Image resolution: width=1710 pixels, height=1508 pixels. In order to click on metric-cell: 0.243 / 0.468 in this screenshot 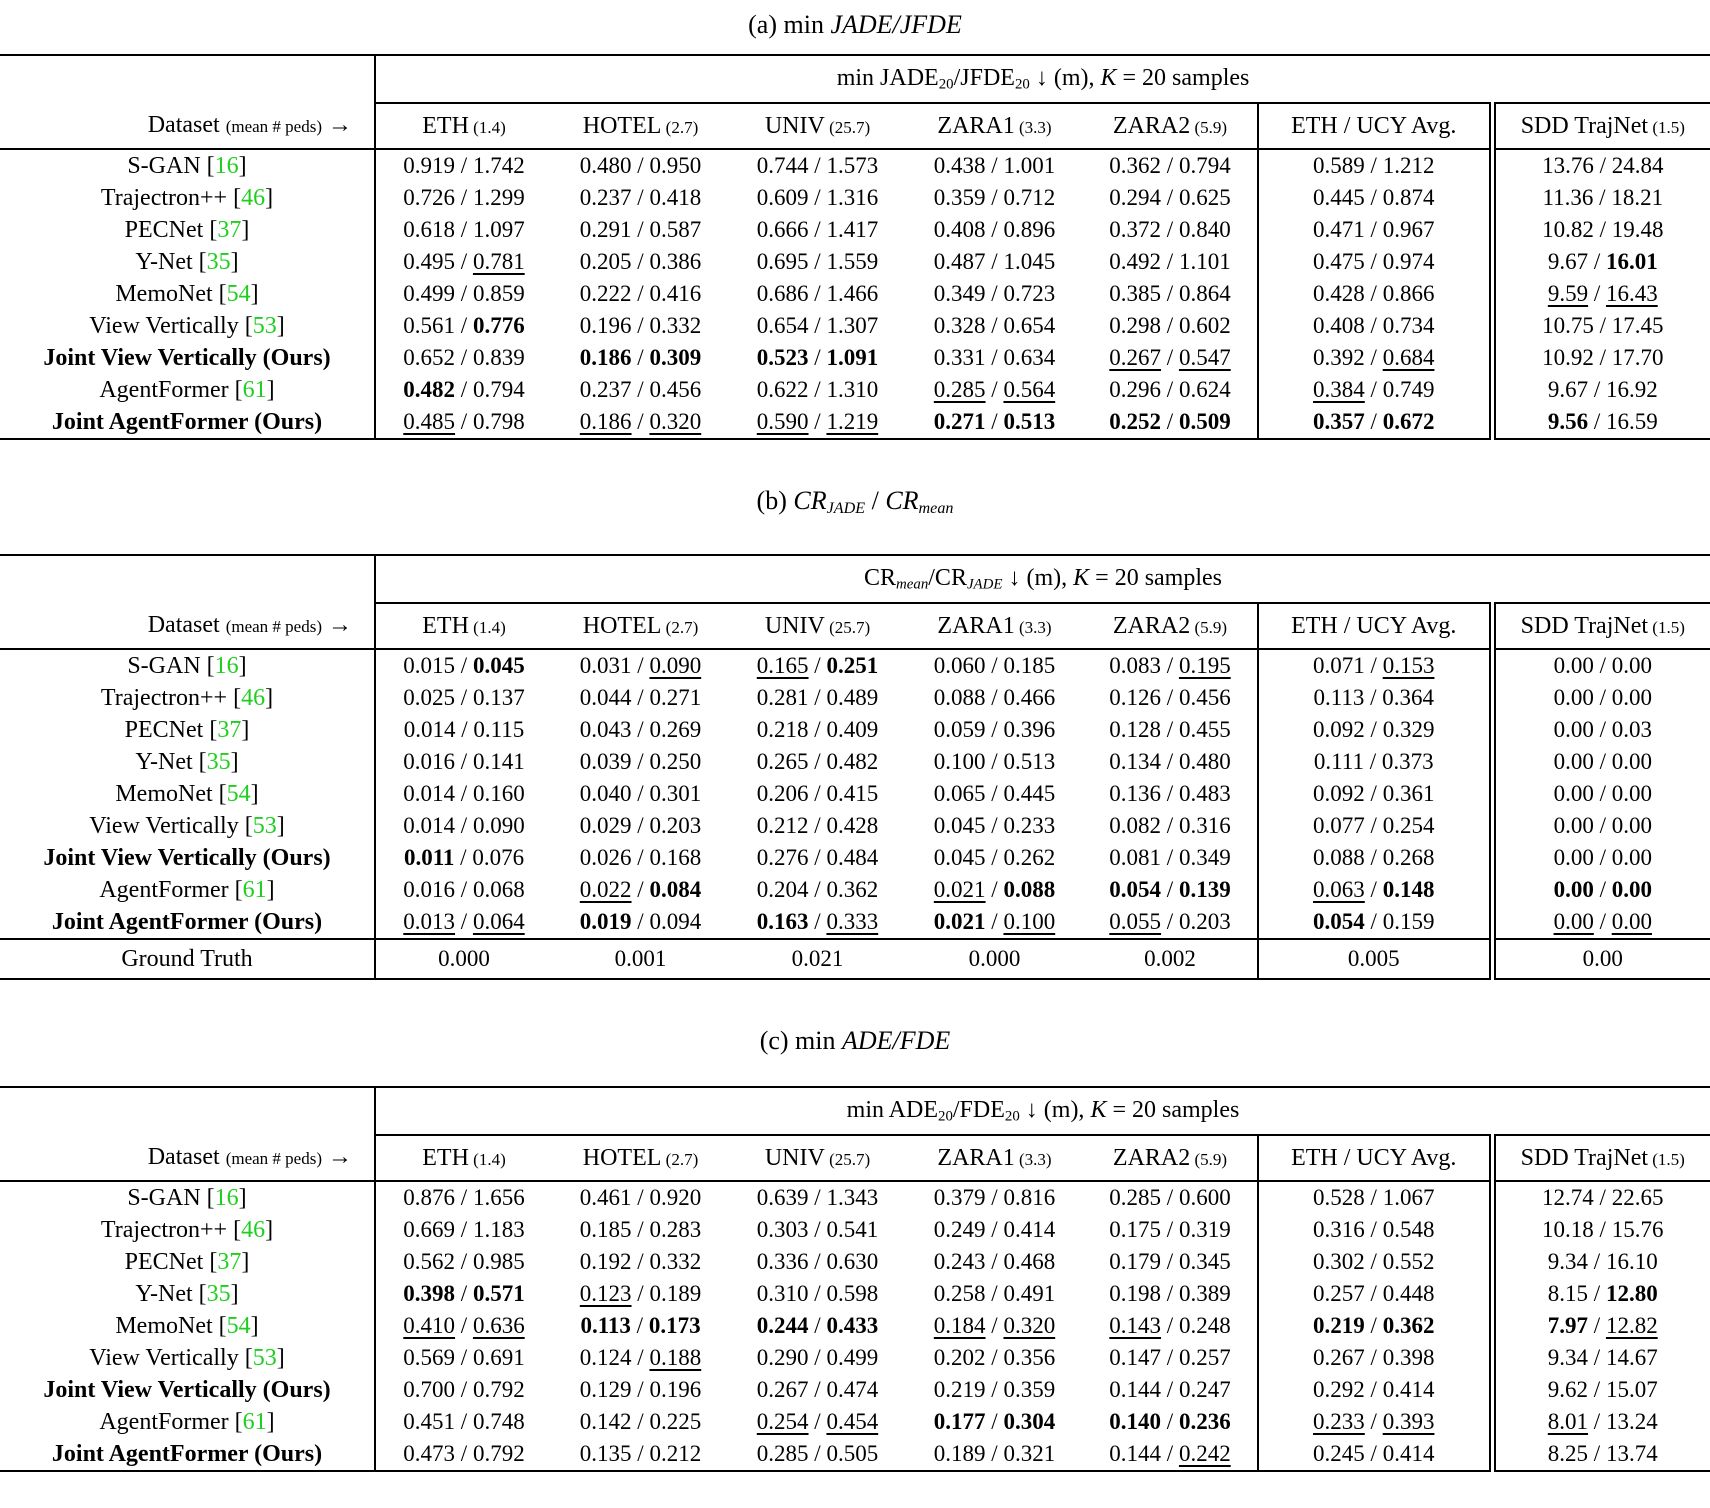, I will do `click(994, 1262)`.